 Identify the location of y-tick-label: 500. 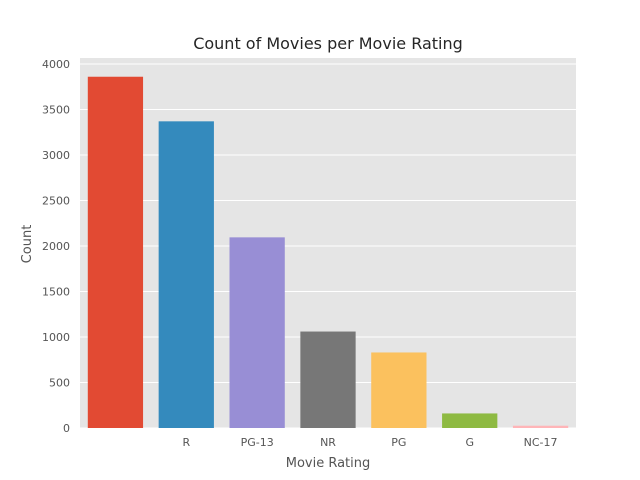
(59, 383).